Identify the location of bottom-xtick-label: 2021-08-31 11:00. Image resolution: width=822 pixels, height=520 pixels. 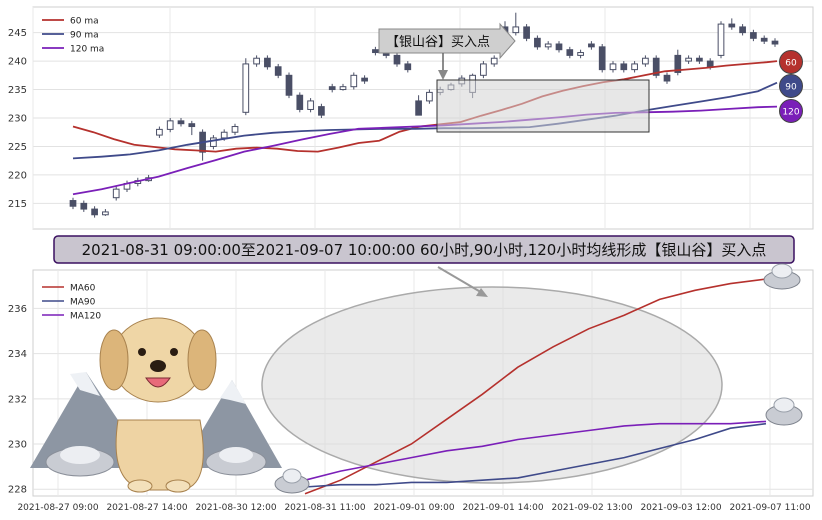
(324, 508).